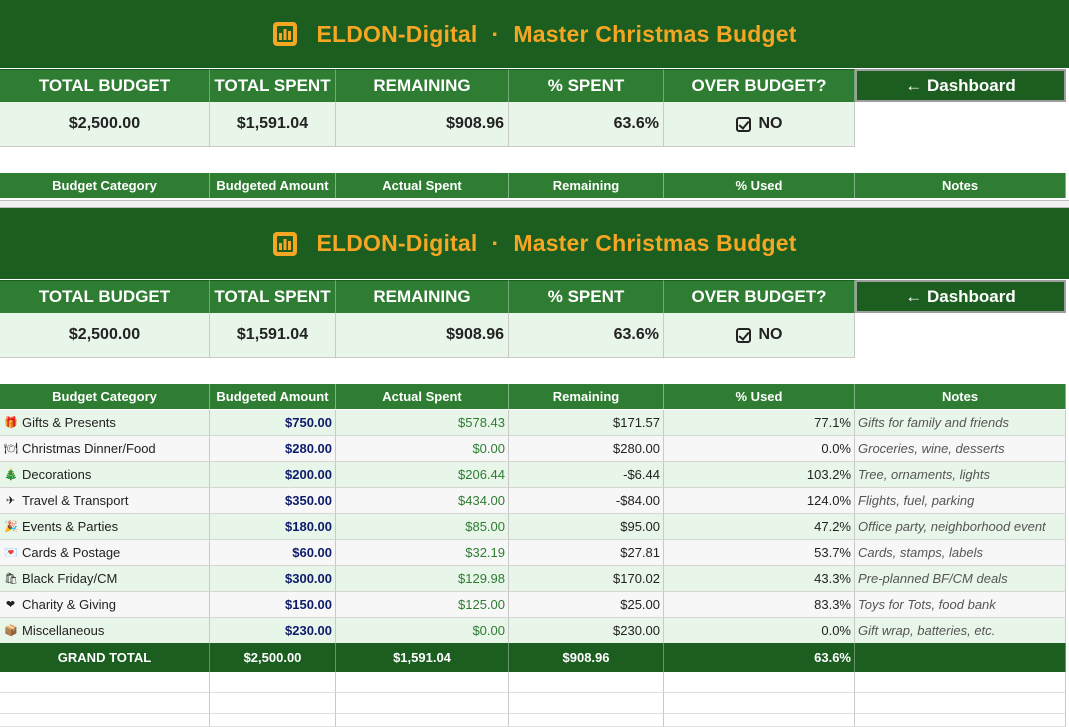 The width and height of the screenshot is (1069, 727). What do you see at coordinates (586, 501) in the screenshot?
I see `remaining-cell: -$84.00` at bounding box center [586, 501].